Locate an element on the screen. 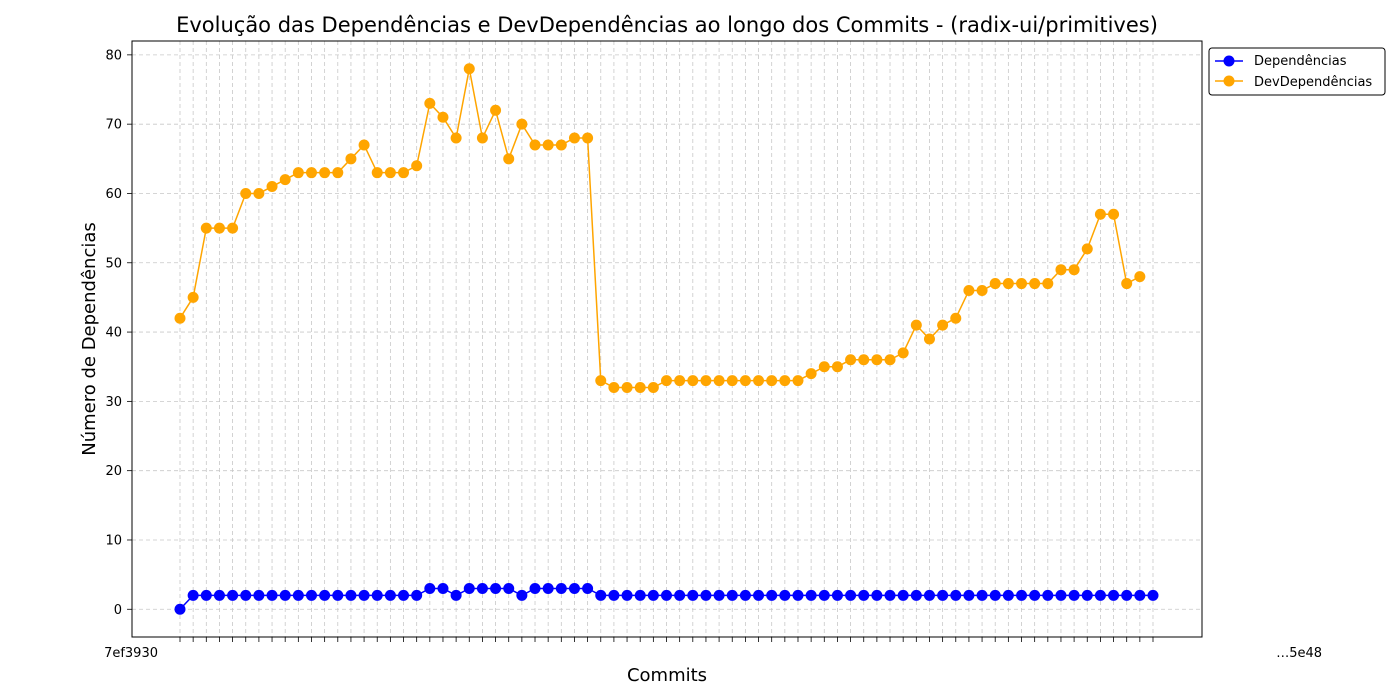 This screenshot has height=700, width=1400. y-tick-label: 0 is located at coordinates (118, 610).